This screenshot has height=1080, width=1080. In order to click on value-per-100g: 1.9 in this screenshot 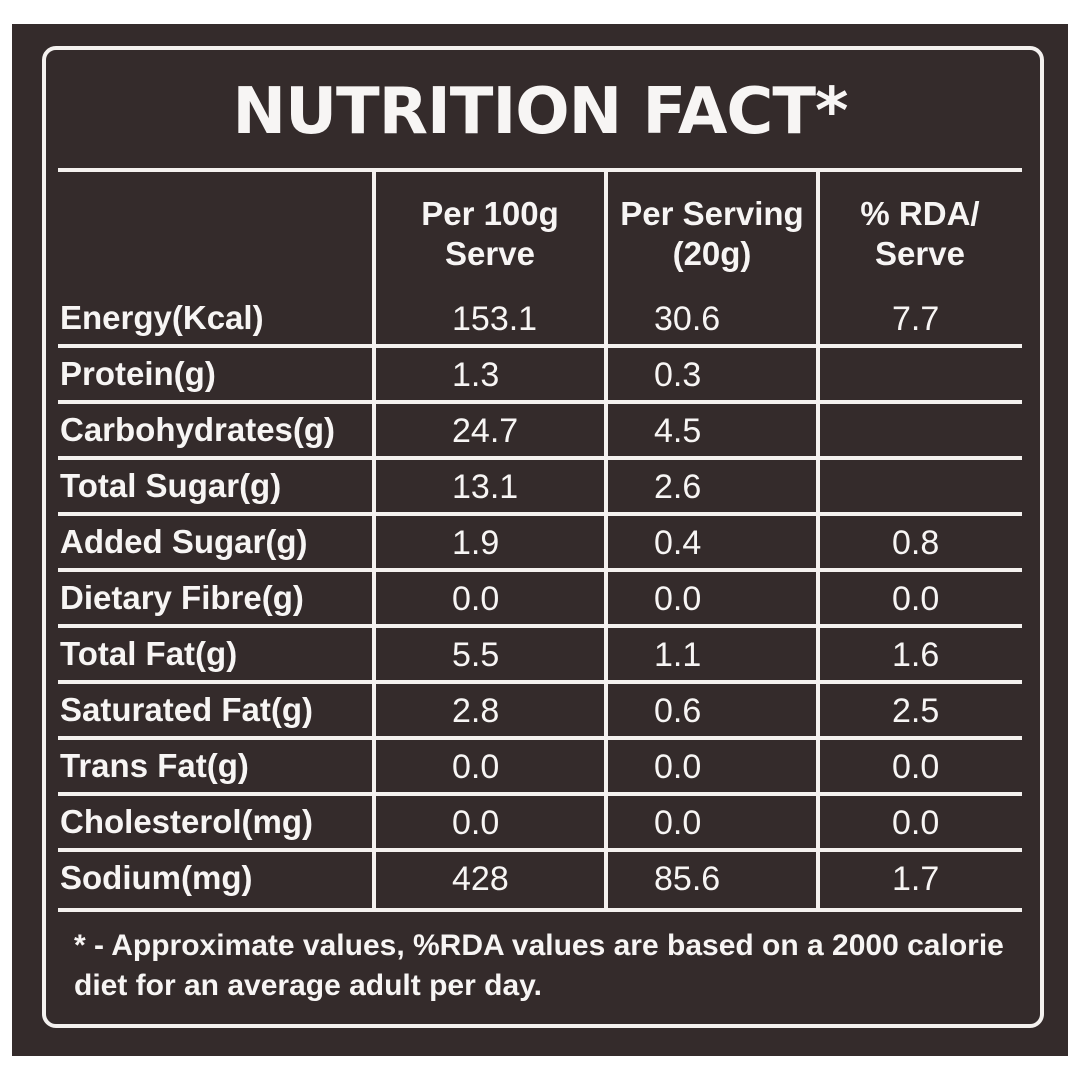, I will do `click(476, 543)`.